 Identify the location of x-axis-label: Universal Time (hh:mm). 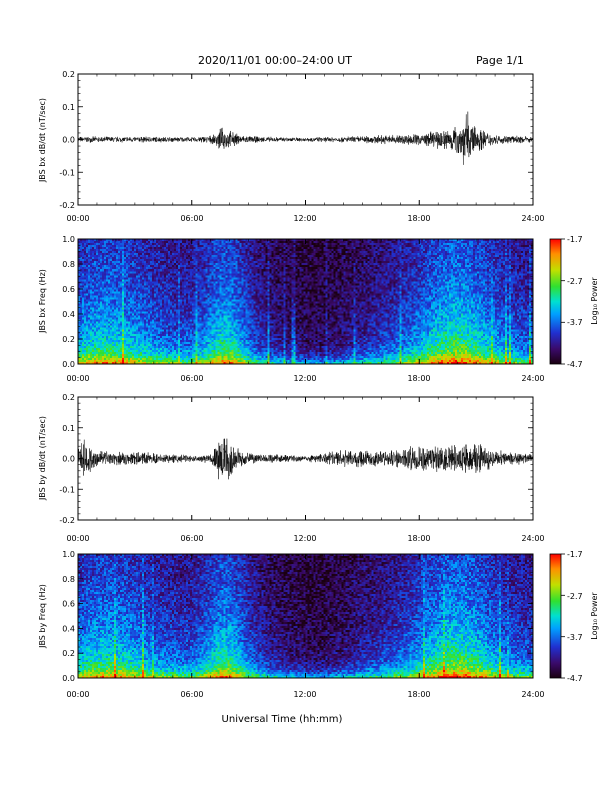
(282, 719).